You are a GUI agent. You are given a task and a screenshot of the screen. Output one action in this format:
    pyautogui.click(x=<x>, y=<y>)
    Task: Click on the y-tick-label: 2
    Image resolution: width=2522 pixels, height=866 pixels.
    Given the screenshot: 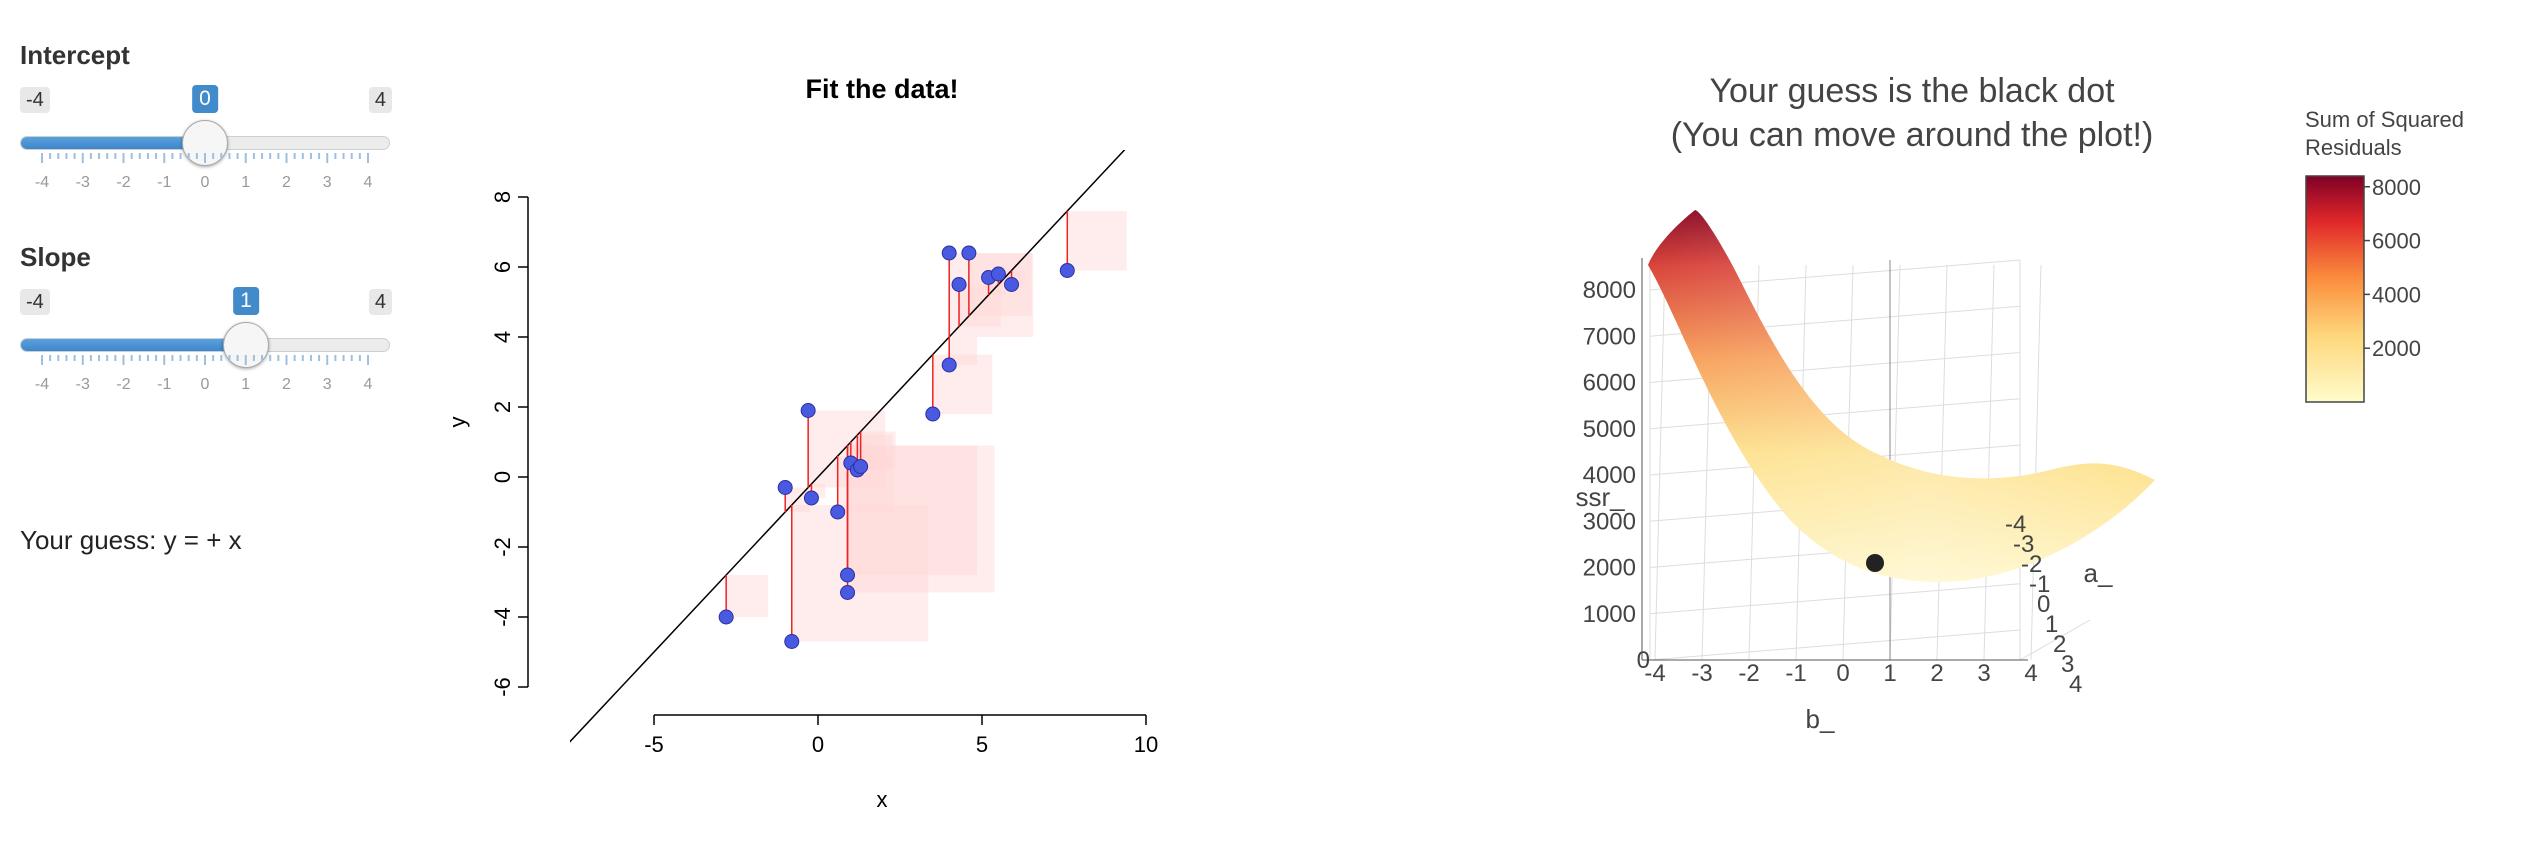 What is the action you would take?
    pyautogui.click(x=502, y=407)
    